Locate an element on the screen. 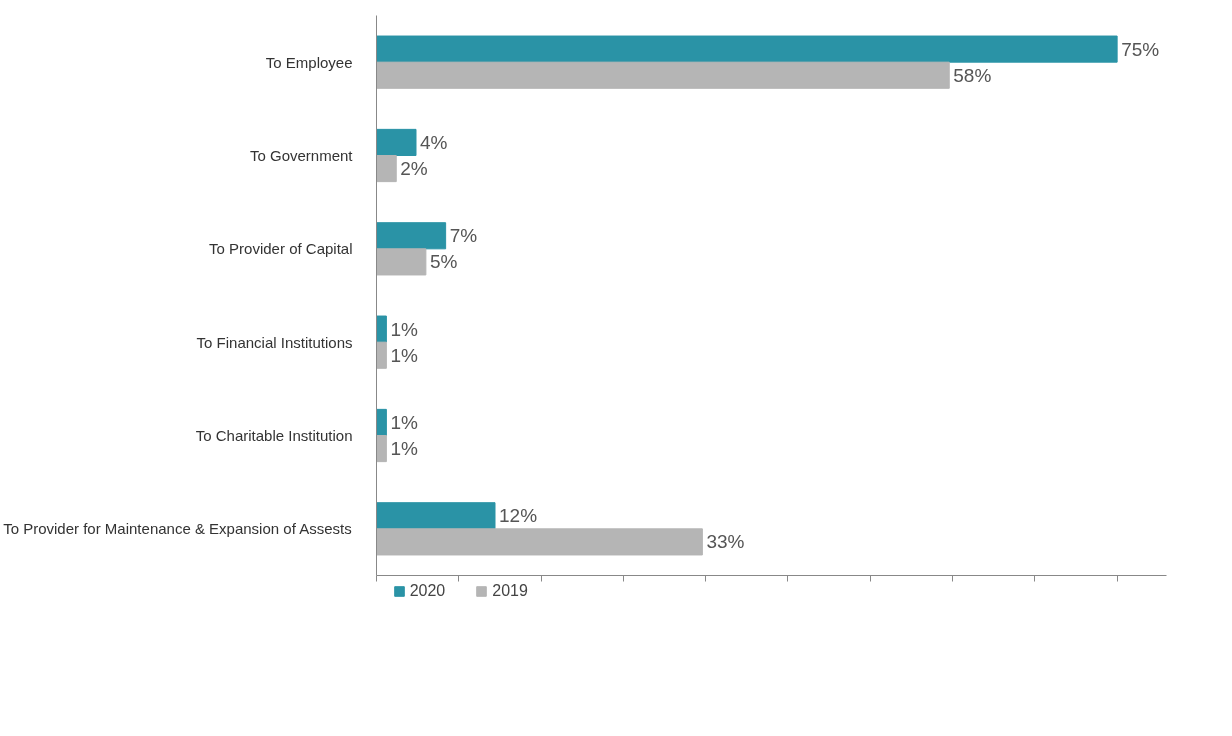  y-tick-label: To Charitable Institution is located at coordinates (274, 435).